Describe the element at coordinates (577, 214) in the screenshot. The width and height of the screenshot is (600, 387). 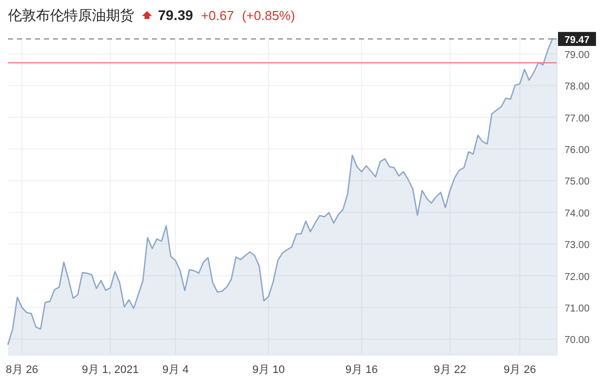
I see `y-tick-label: 74.00` at that location.